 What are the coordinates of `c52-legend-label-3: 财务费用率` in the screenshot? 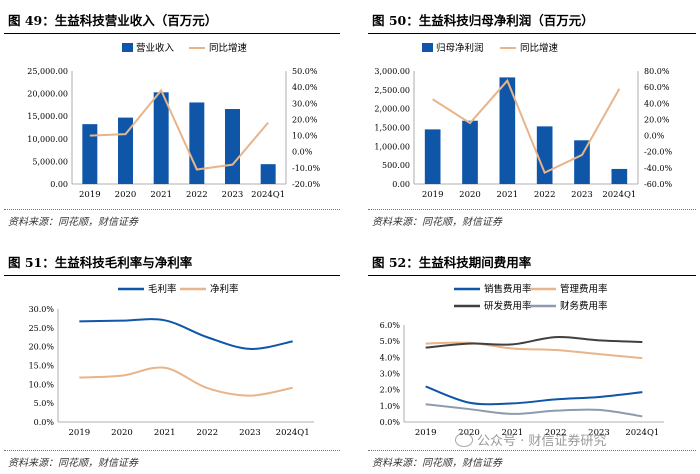 It's located at (584, 306).